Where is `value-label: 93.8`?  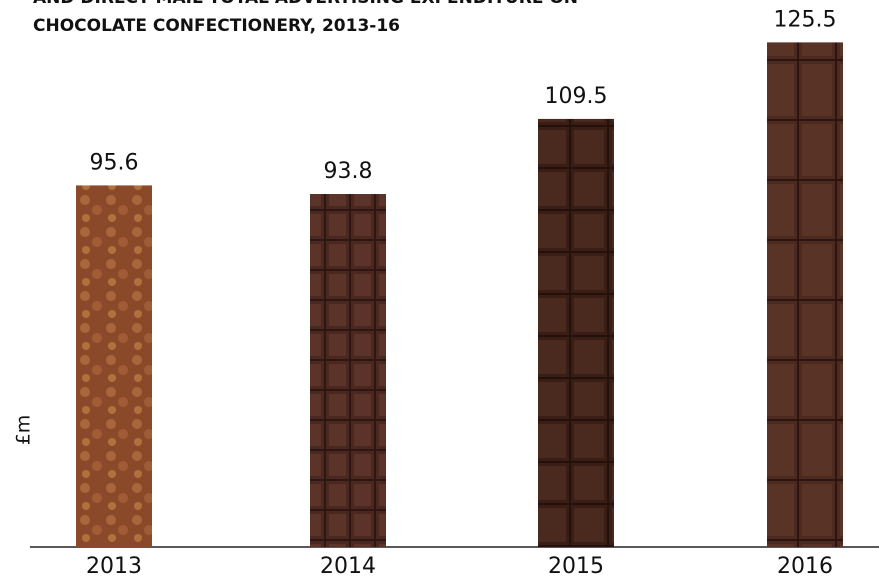 value-label: 93.8 is located at coordinates (348, 171).